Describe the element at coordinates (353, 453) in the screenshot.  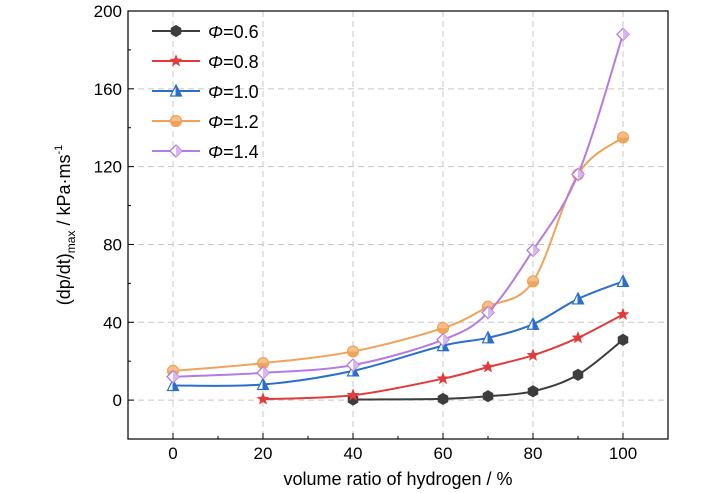
I see `x-tick-label: 40` at that location.